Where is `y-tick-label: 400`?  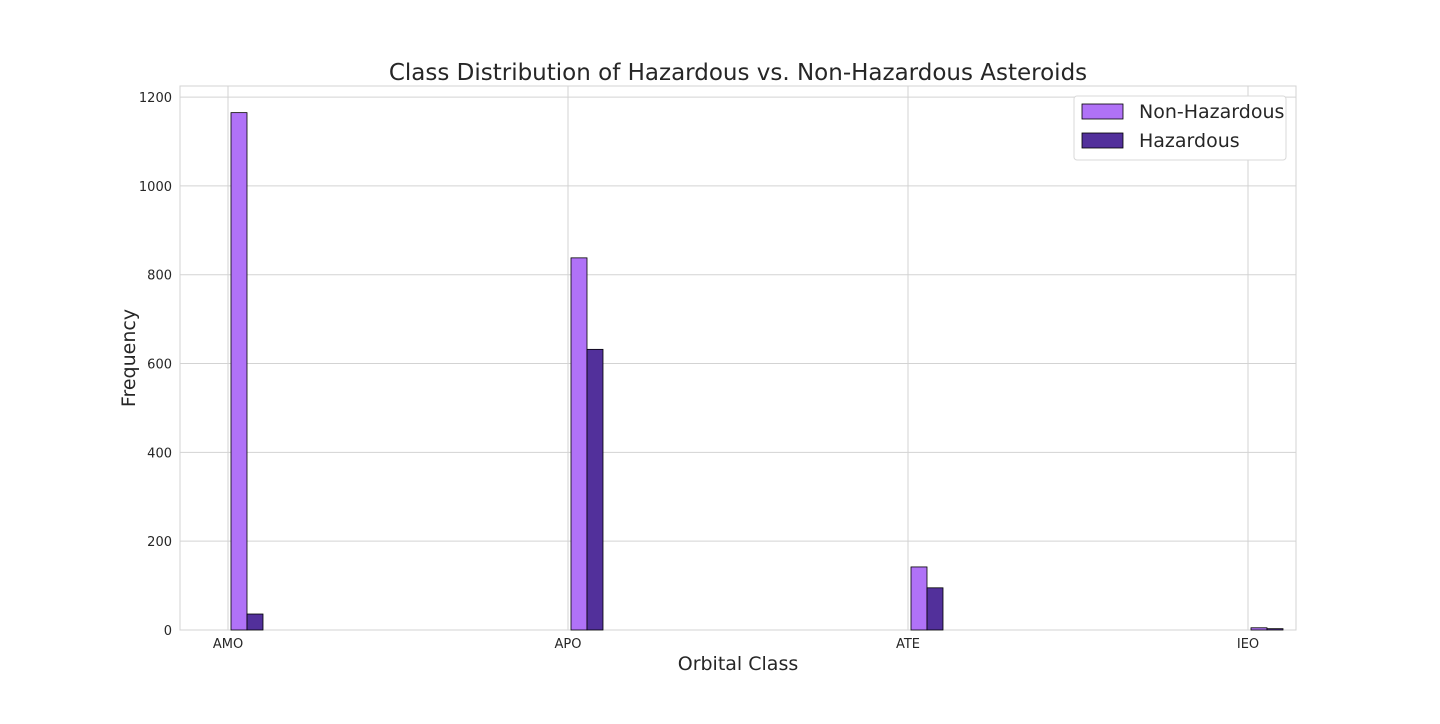 y-tick-label: 400 is located at coordinates (159, 453).